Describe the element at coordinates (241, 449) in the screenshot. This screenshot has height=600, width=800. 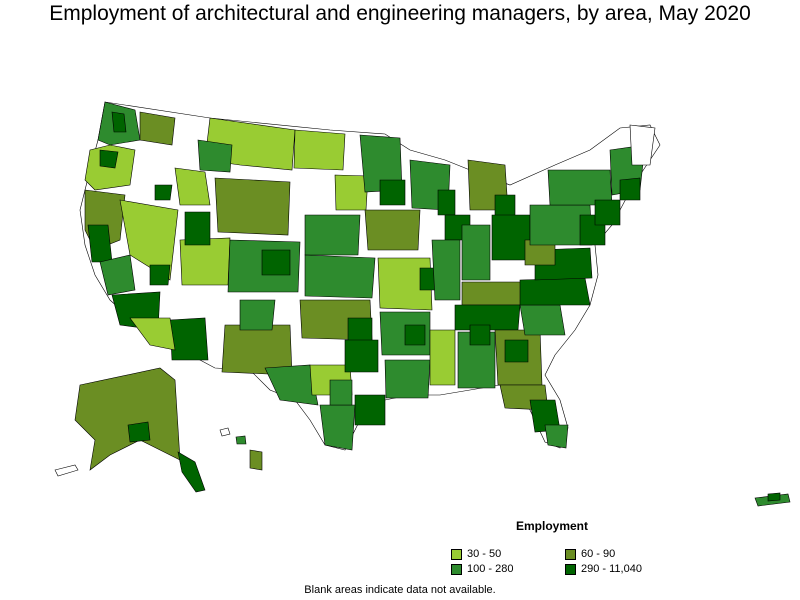
I see `hawaii` at that location.